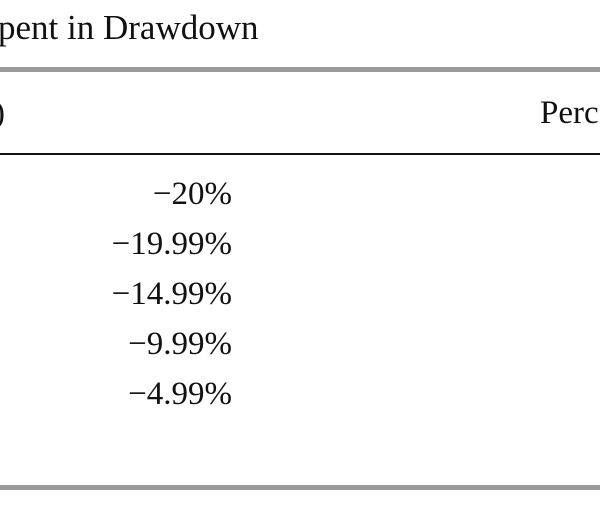 This screenshot has height=505, width=600. I want to click on header-cell: ), so click(2, 113).